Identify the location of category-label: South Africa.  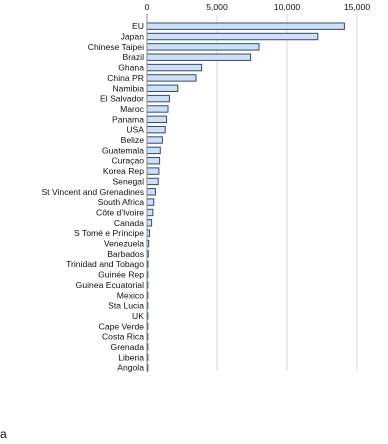
(121, 202).